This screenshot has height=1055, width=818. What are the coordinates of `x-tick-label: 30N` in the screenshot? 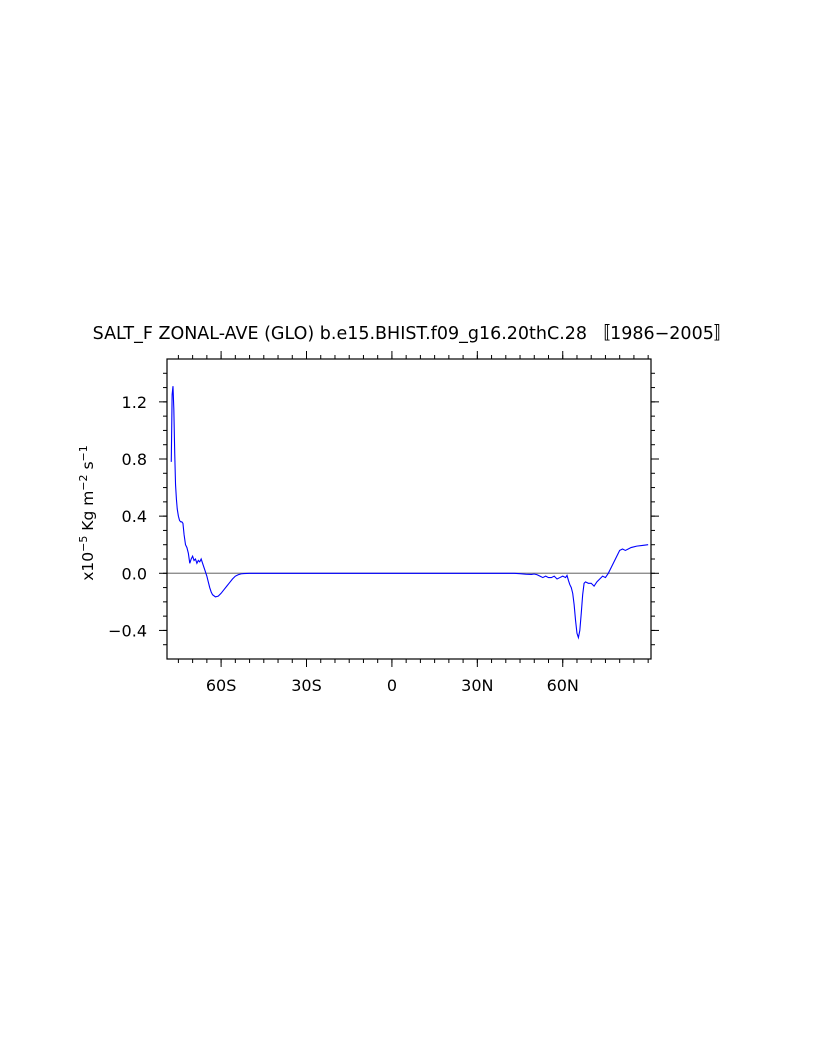 It's located at (477, 685).